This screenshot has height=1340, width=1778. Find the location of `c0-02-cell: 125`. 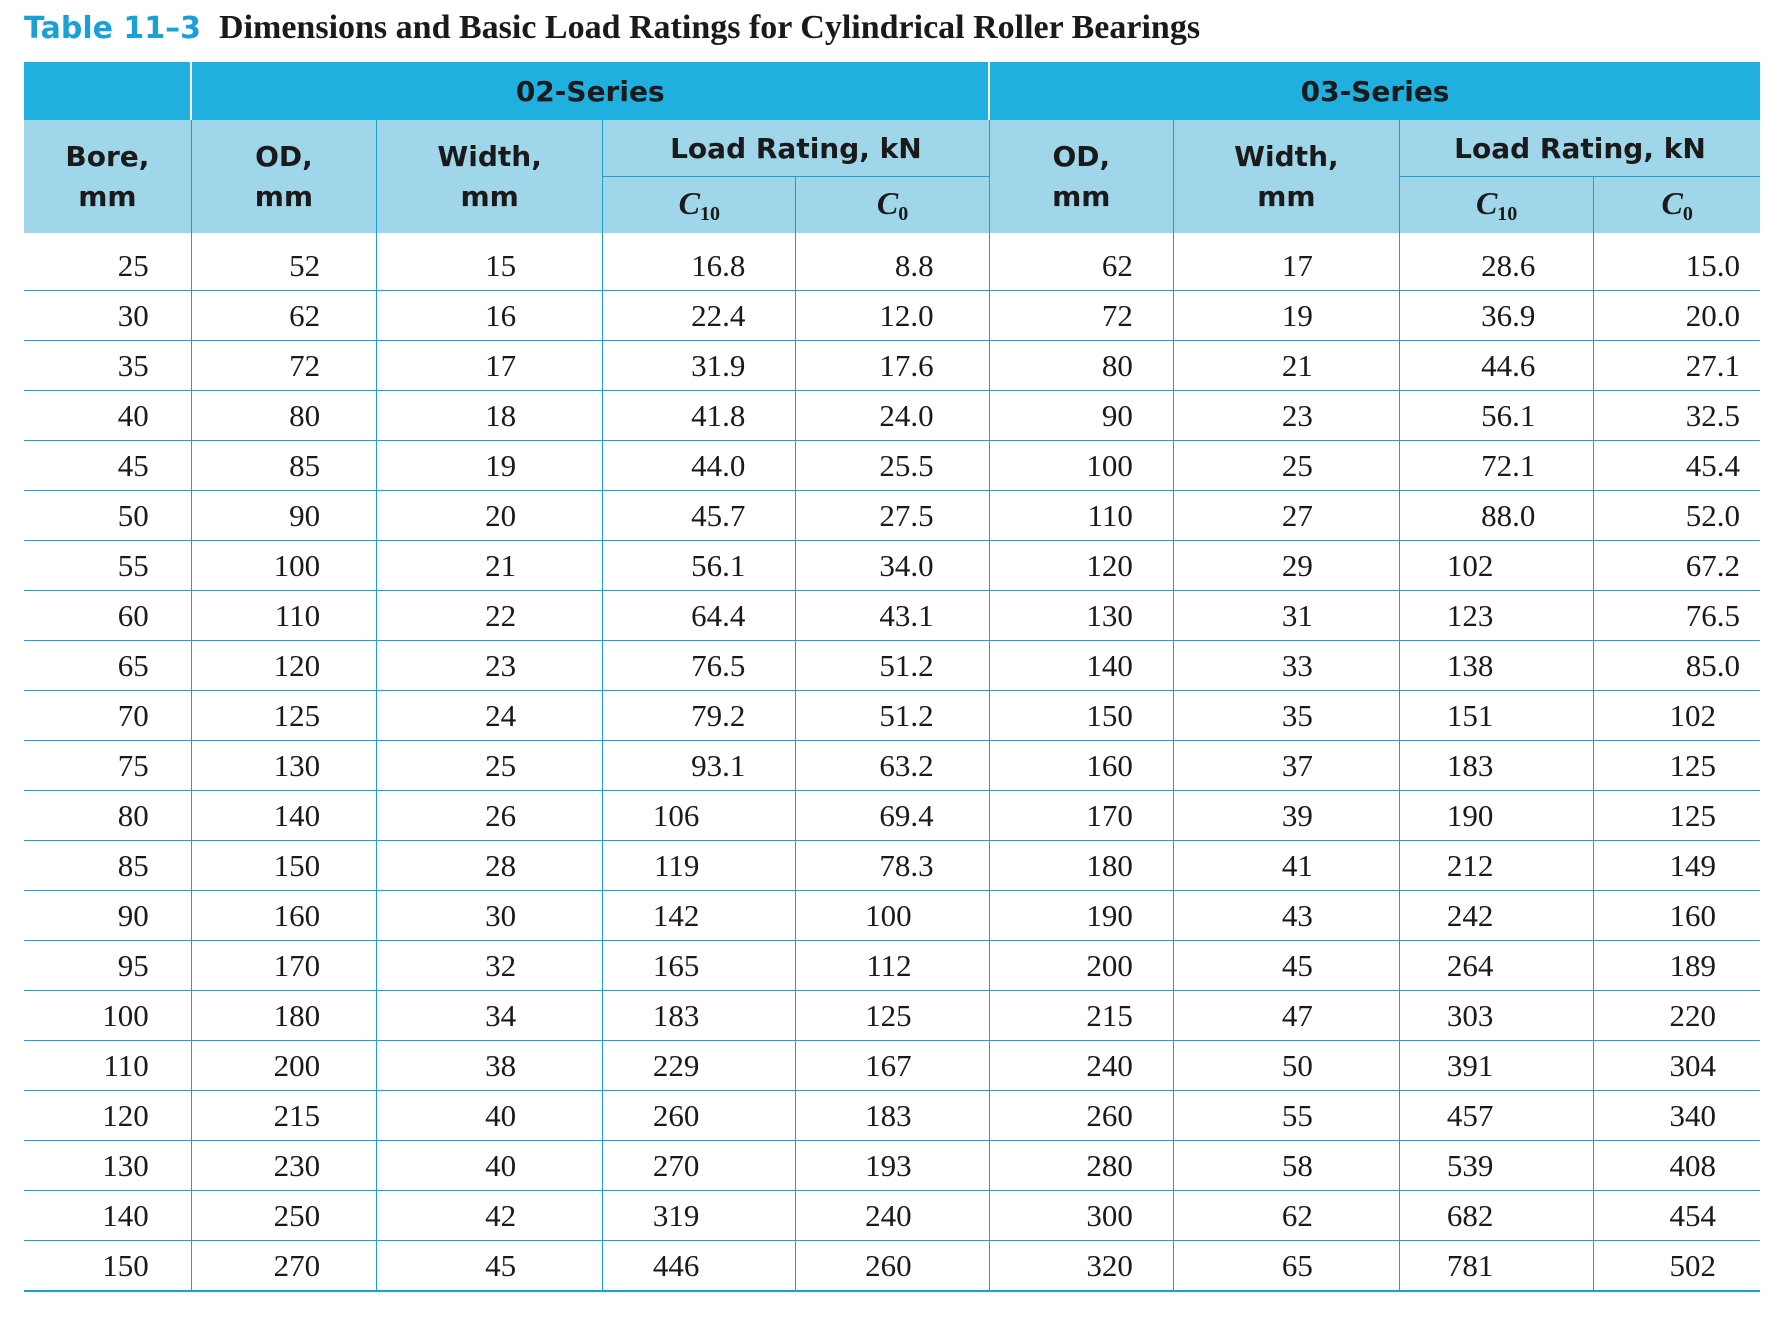

c0-02-cell: 125 is located at coordinates (892, 1015).